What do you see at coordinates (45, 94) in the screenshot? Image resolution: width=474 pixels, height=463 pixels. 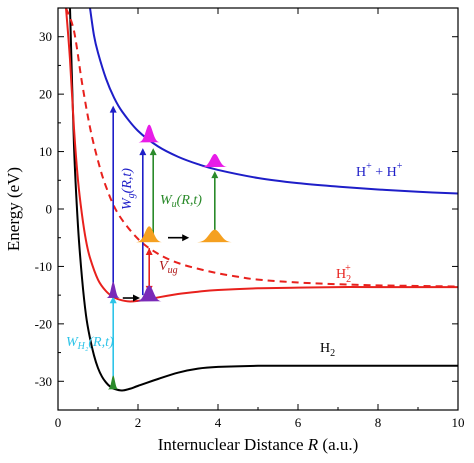 I see `y-tick-label: 20` at bounding box center [45, 94].